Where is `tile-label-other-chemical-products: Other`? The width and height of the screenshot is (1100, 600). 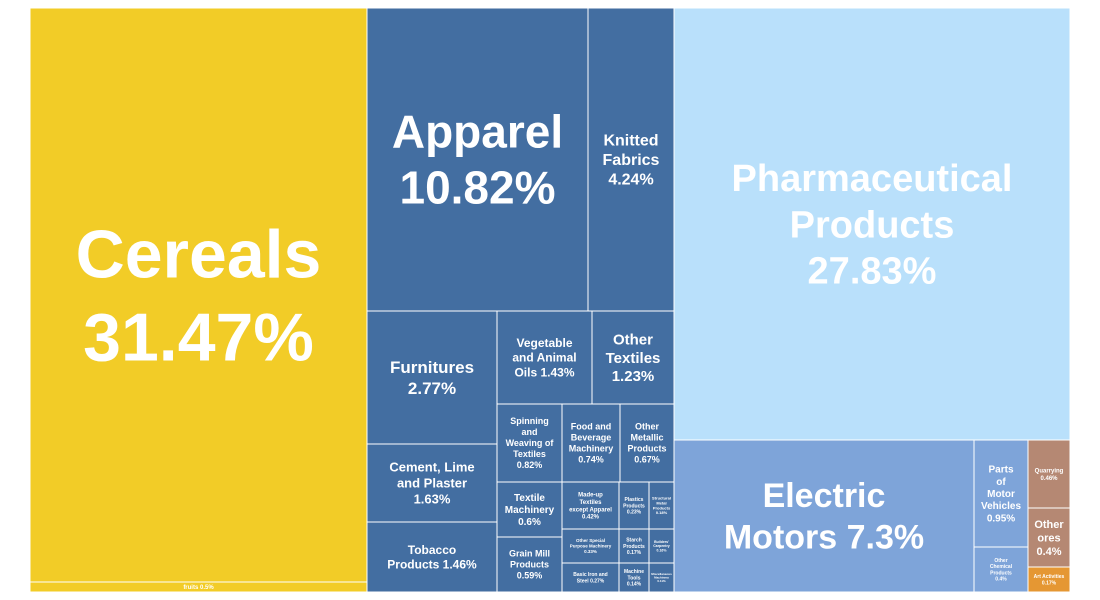 tile-label-other-chemical-products: Other is located at coordinates (1000, 561).